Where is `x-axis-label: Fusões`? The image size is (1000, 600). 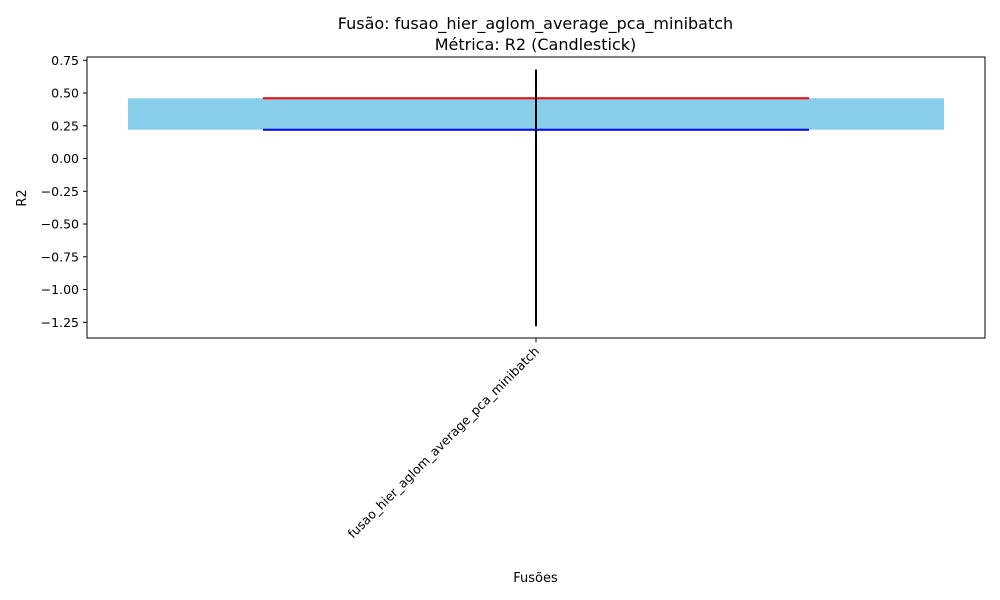
x-axis-label: Fusões is located at coordinates (535, 578).